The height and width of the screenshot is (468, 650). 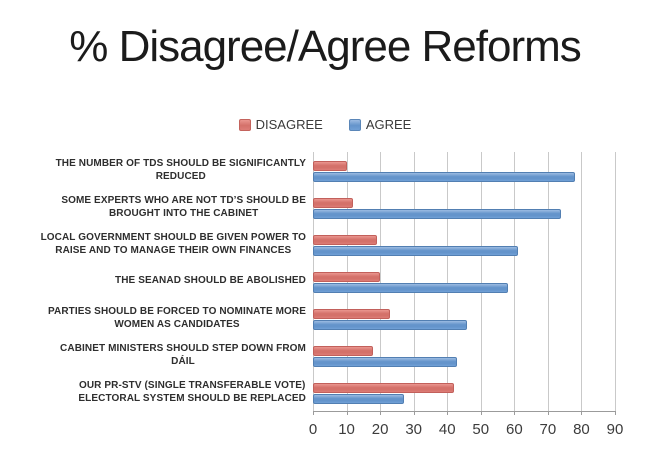 What do you see at coordinates (210, 281) in the screenshot?
I see `category-label: THE SEANAD SHOULD BE ABOLISHED` at bounding box center [210, 281].